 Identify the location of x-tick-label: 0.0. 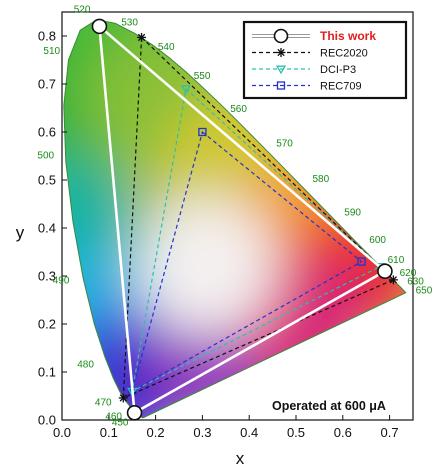
(62, 432).